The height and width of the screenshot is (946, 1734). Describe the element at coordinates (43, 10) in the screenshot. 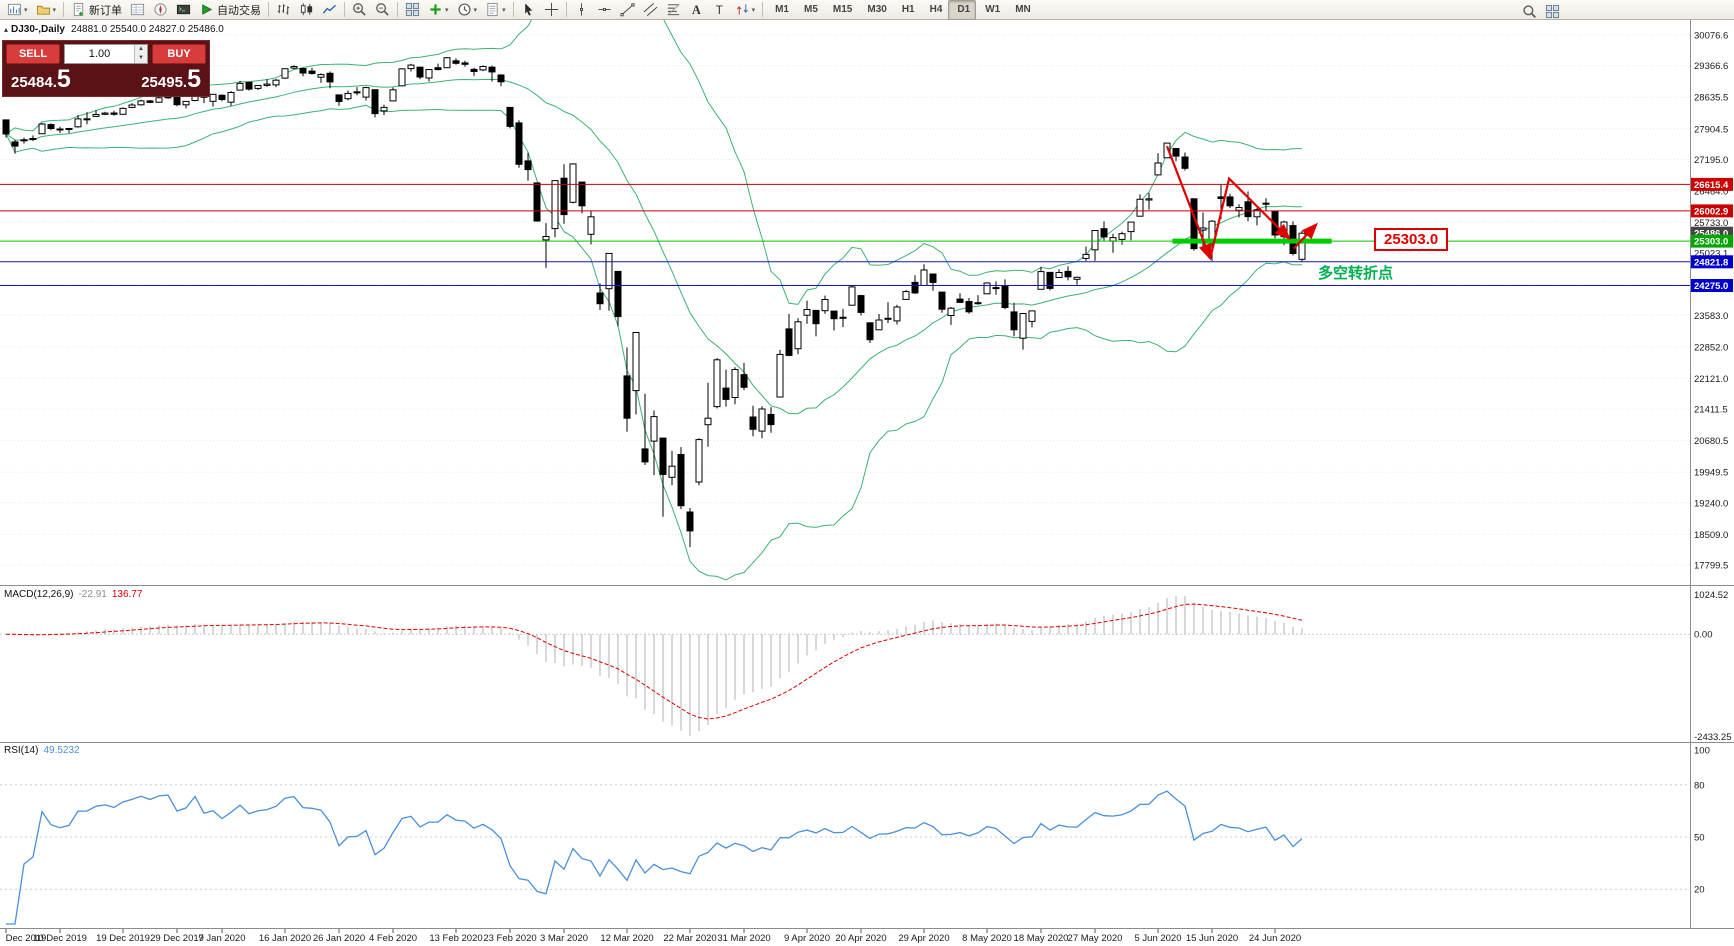

I see `profiles-icon` at that location.